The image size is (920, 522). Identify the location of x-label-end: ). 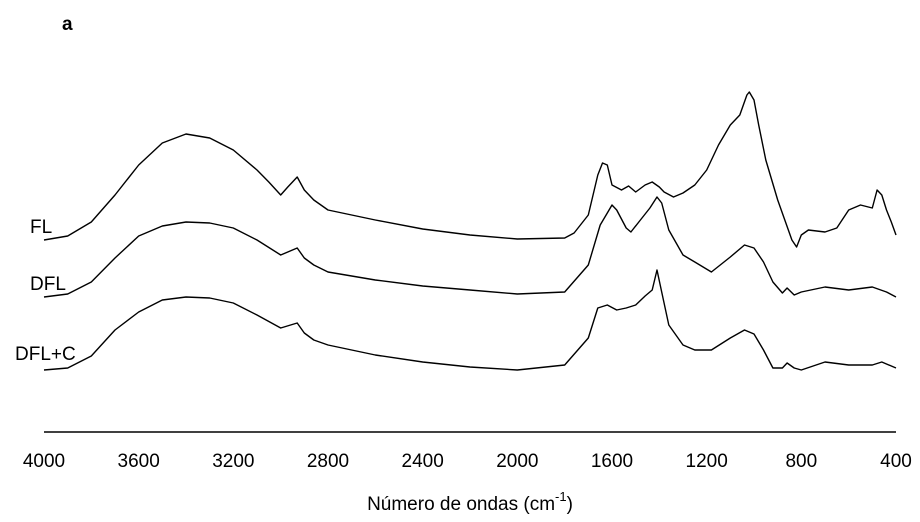
(570, 504).